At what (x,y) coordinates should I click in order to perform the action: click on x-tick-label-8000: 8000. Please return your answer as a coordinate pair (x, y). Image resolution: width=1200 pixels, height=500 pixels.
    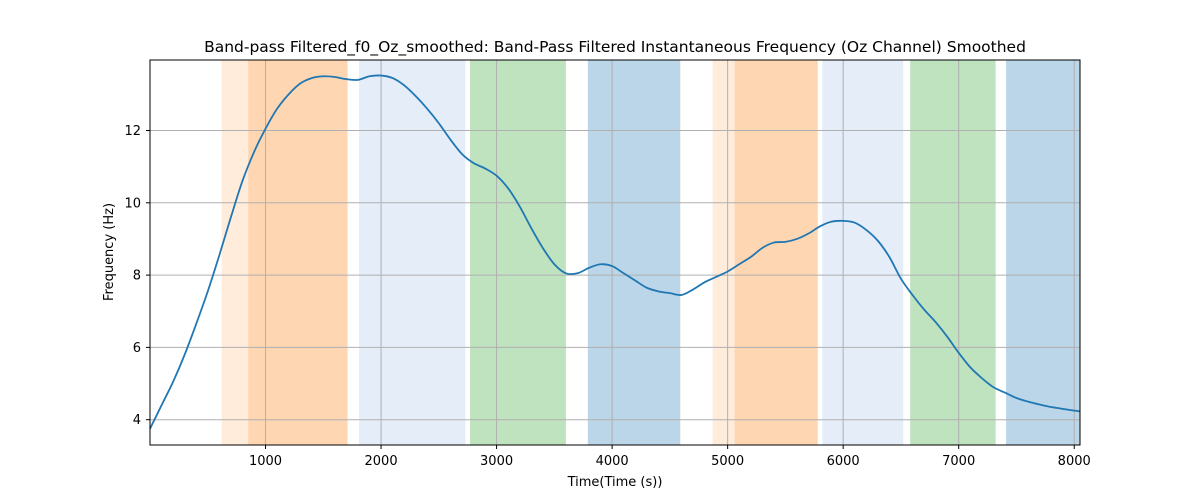
    Looking at the image, I should click on (1074, 461).